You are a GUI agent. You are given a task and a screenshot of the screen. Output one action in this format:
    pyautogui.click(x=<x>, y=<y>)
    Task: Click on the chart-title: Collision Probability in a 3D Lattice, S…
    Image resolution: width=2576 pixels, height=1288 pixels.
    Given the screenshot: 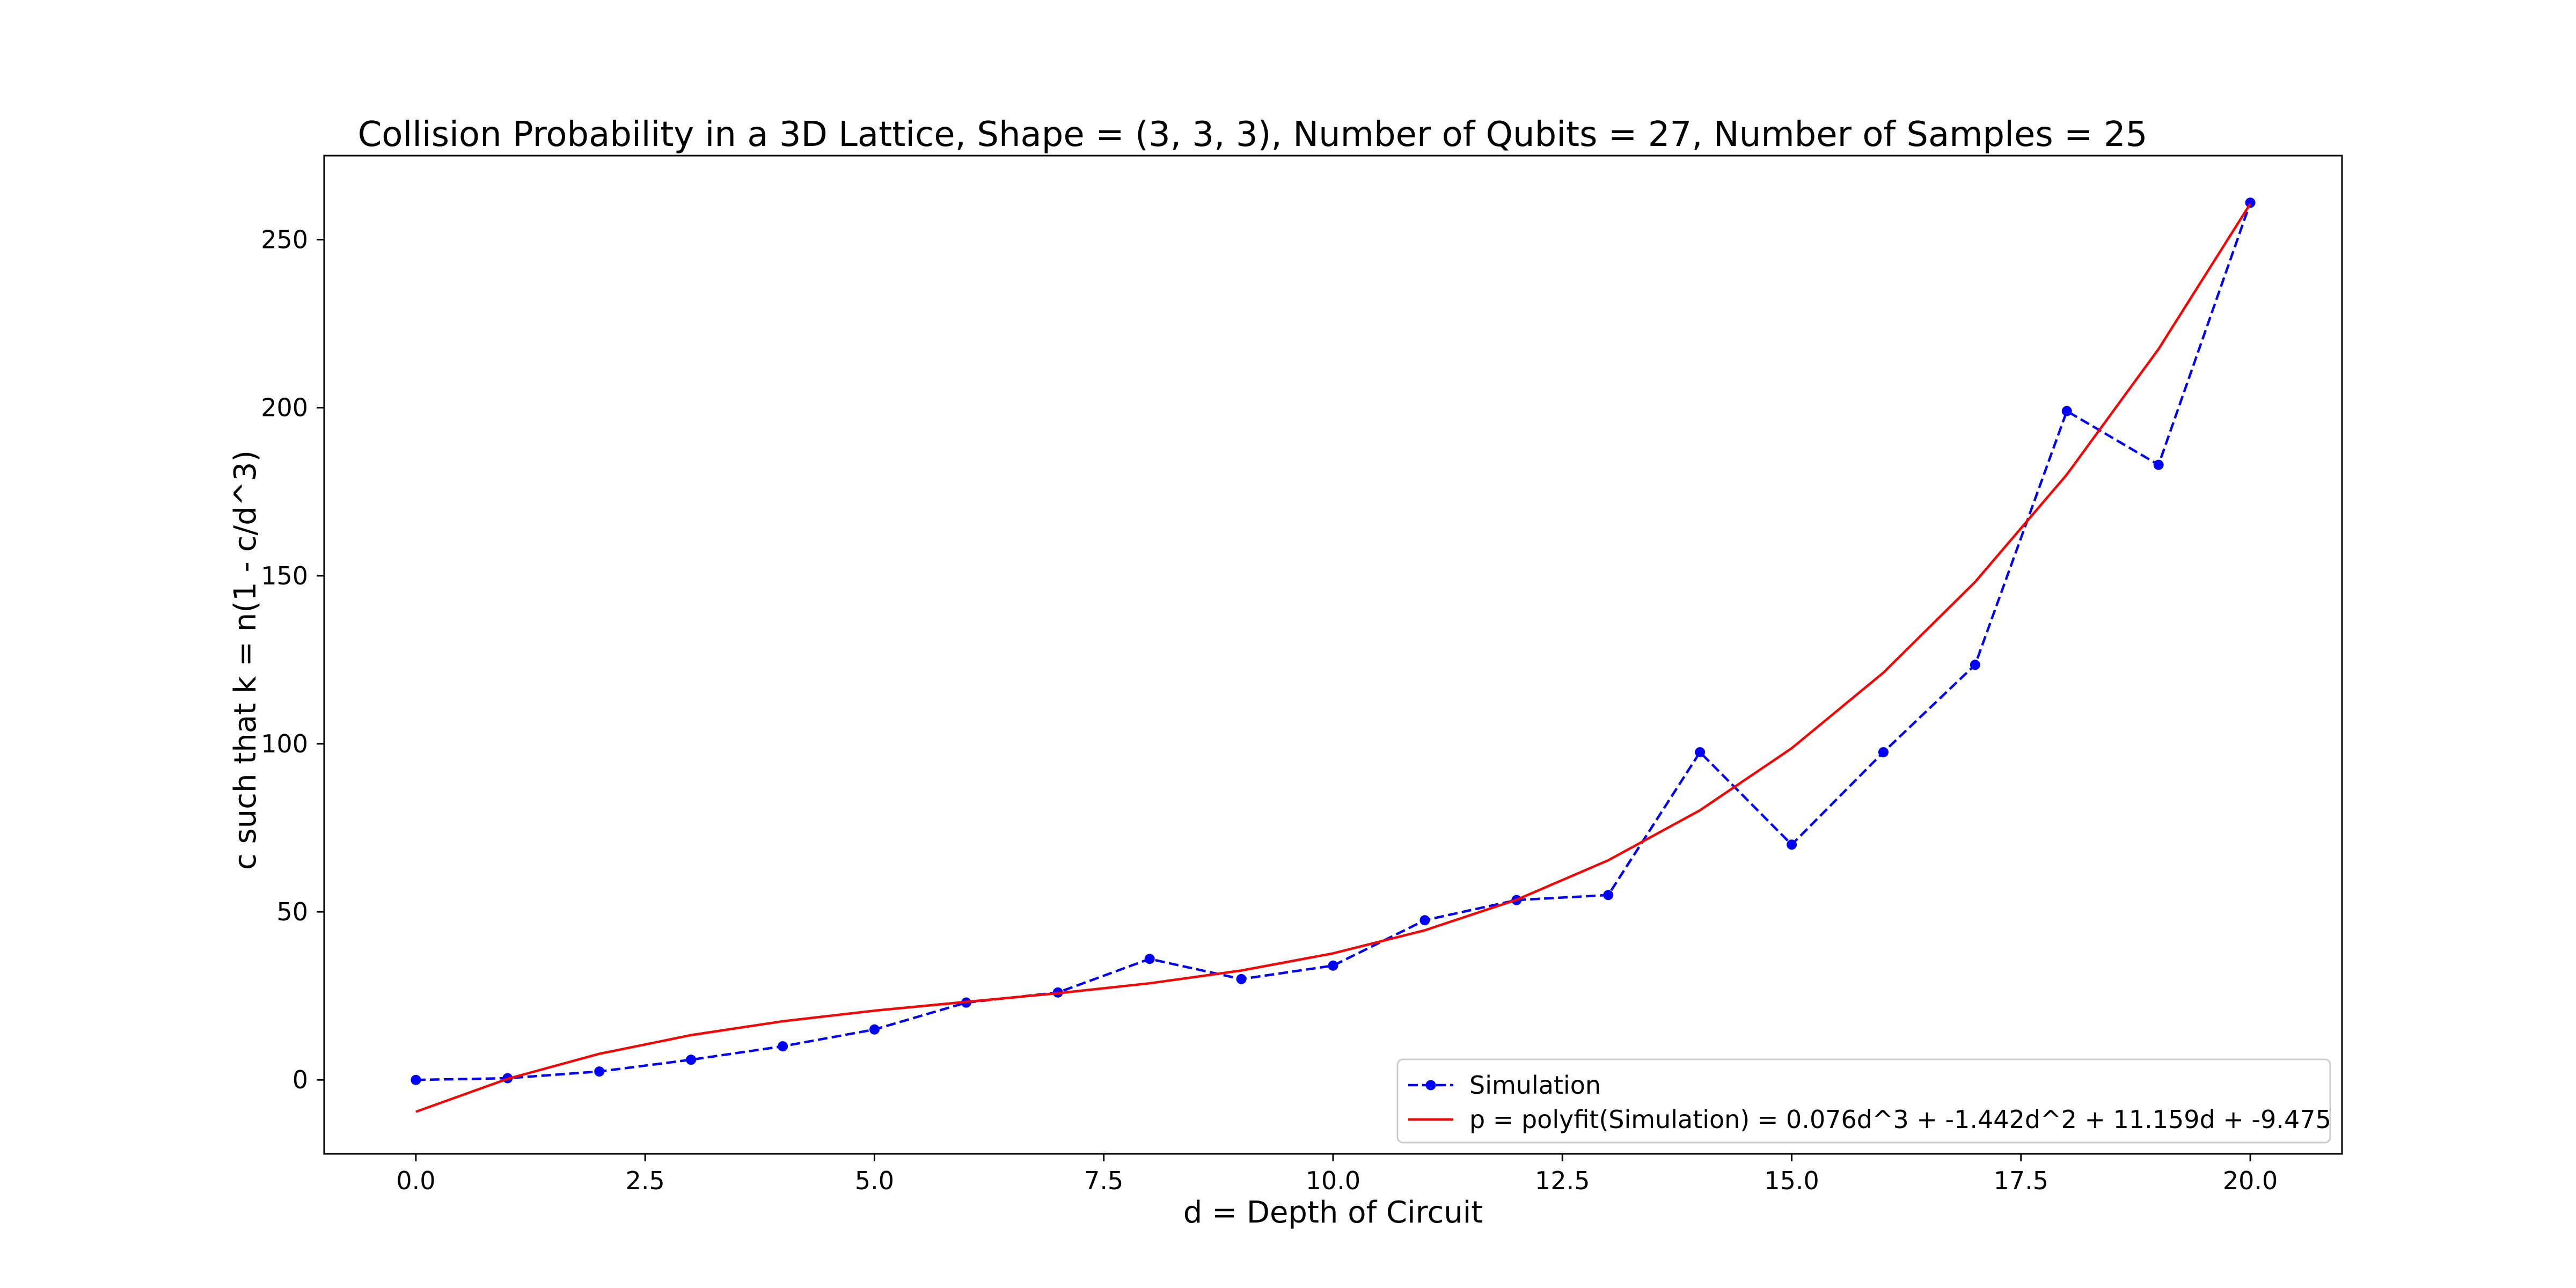 What is the action you would take?
    pyautogui.click(x=1253, y=135)
    